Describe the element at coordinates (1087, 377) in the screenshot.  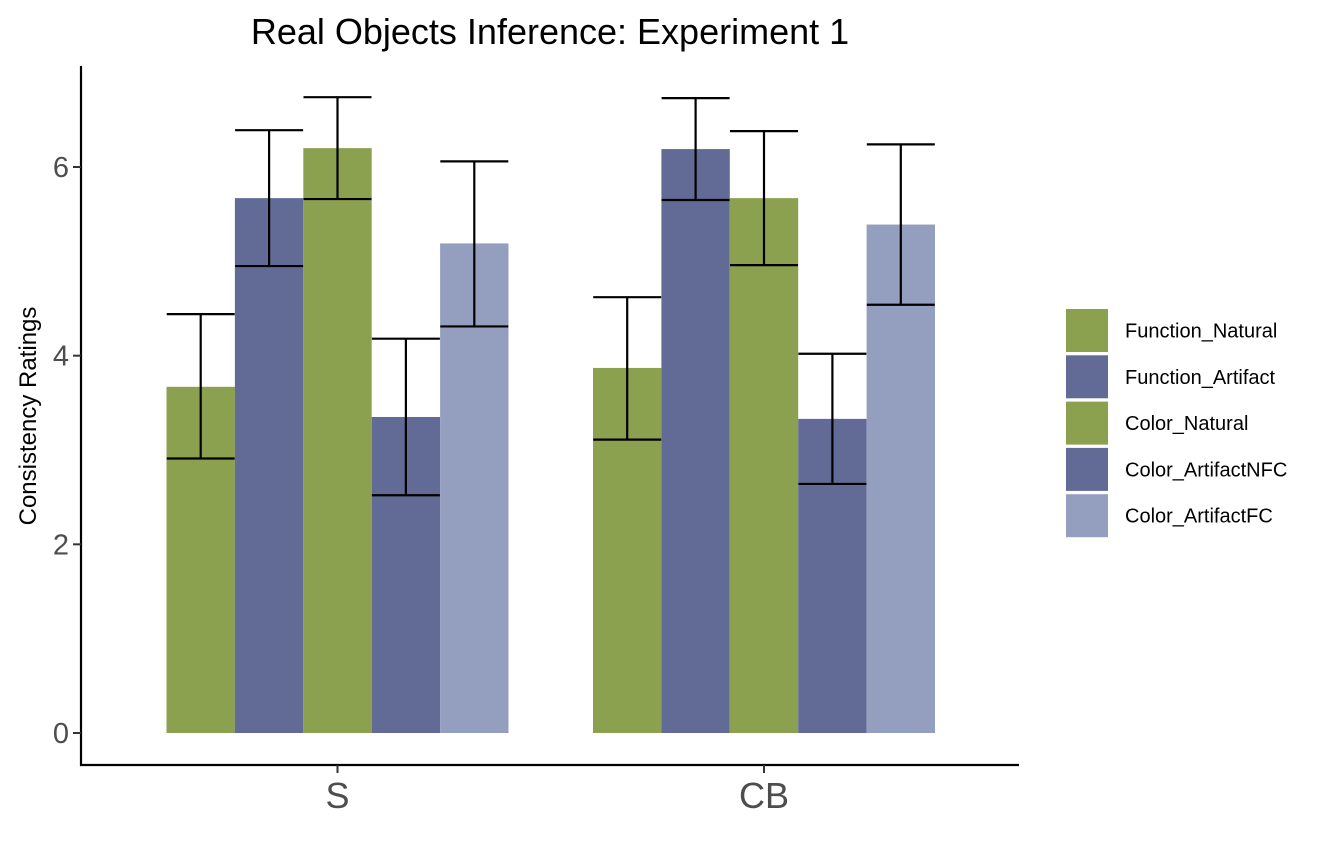
I see `legend-key-function-artifact` at that location.